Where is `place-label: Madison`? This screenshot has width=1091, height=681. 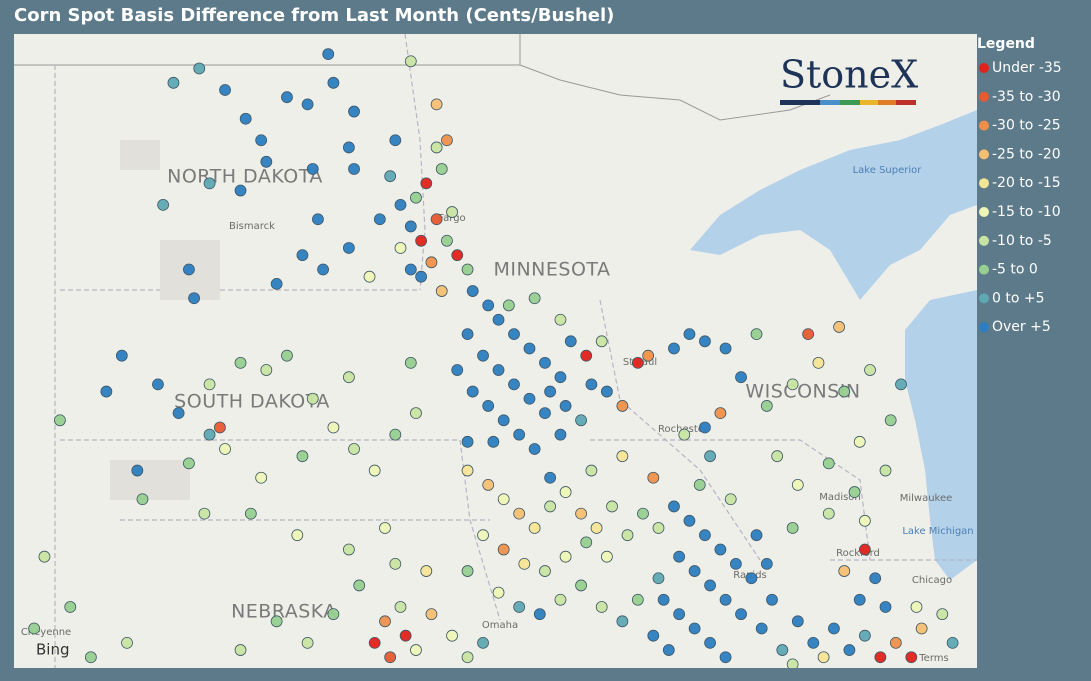
place-label: Madison is located at coordinates (840, 497).